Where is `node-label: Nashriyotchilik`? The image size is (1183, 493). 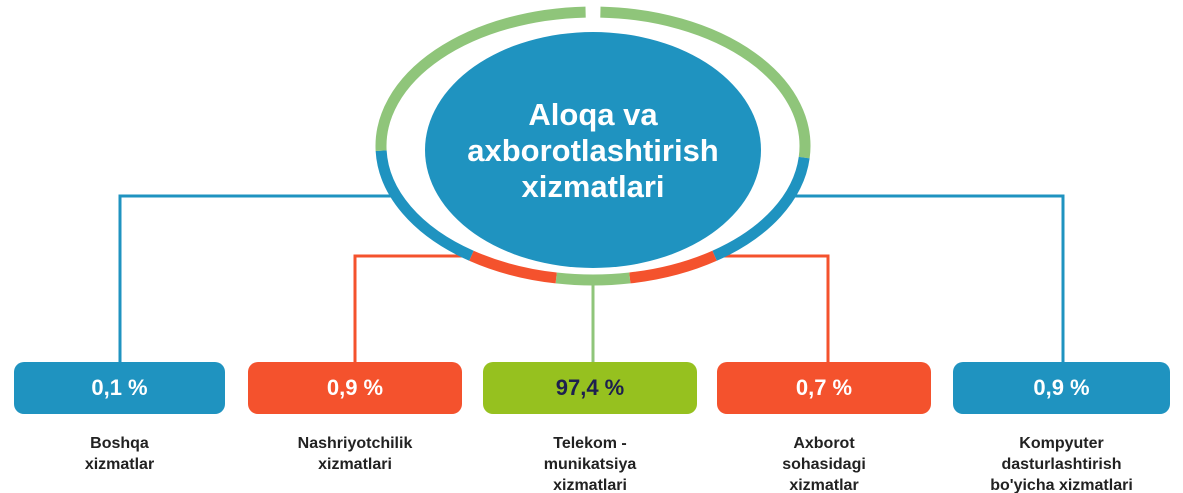
node-label: Nashriyotchilik is located at coordinates (355, 443).